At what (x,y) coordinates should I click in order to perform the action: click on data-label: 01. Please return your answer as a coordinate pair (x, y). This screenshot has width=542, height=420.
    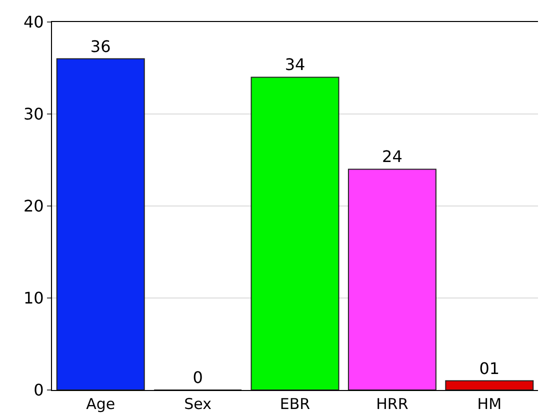
    Looking at the image, I should click on (489, 368).